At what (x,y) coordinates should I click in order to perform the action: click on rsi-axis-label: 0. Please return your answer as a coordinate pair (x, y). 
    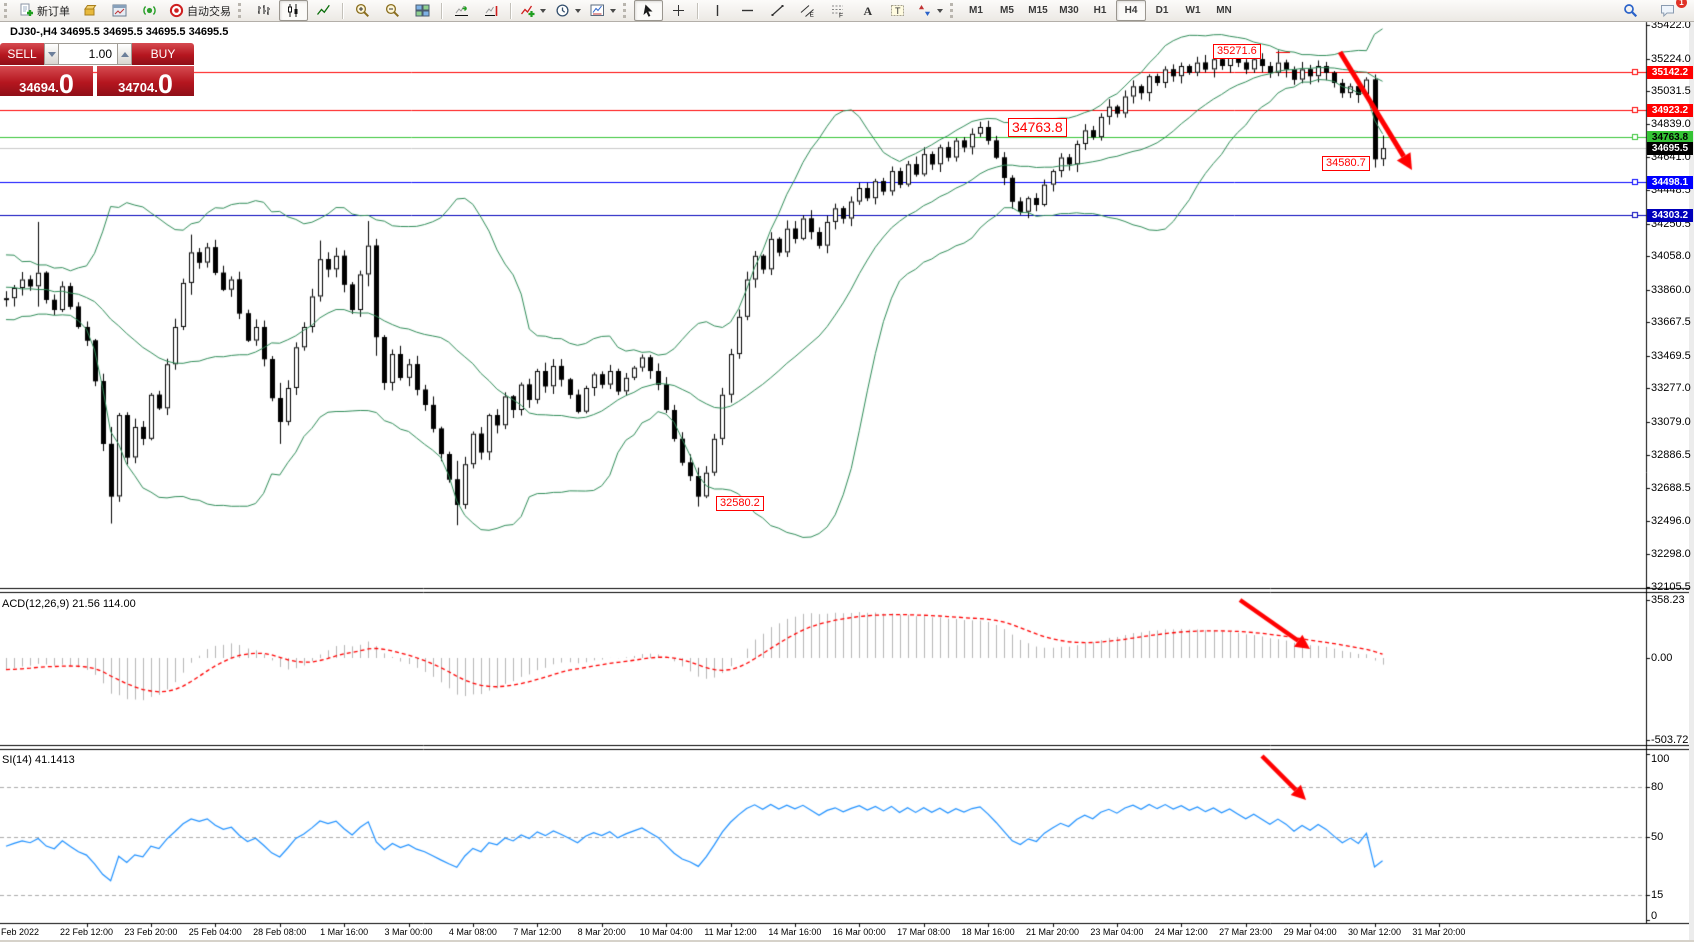
    Looking at the image, I should click on (1654, 916).